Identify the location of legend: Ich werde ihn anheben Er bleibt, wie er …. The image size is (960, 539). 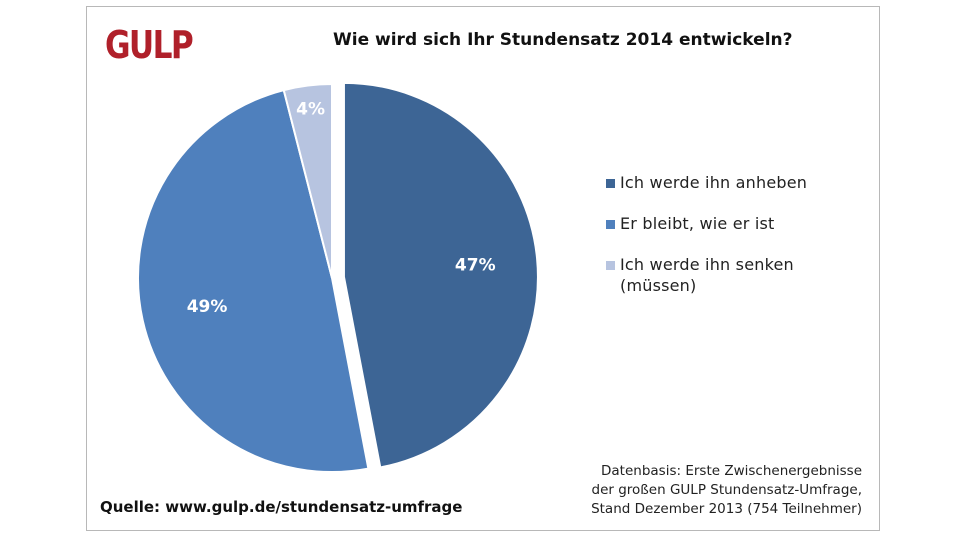
(741, 244).